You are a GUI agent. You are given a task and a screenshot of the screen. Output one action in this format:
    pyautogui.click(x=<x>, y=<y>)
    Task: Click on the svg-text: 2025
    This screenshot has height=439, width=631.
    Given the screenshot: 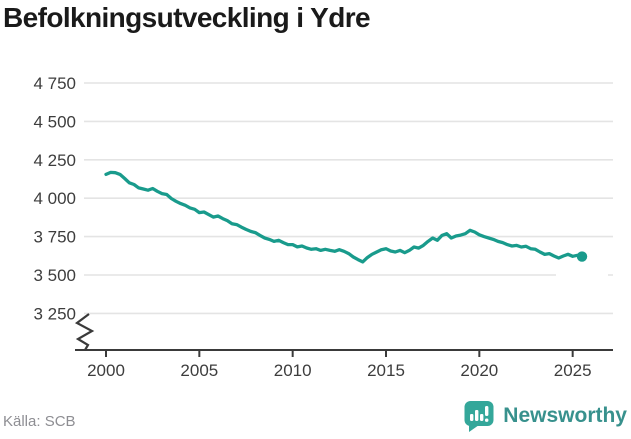 What is the action you would take?
    pyautogui.click(x=573, y=370)
    